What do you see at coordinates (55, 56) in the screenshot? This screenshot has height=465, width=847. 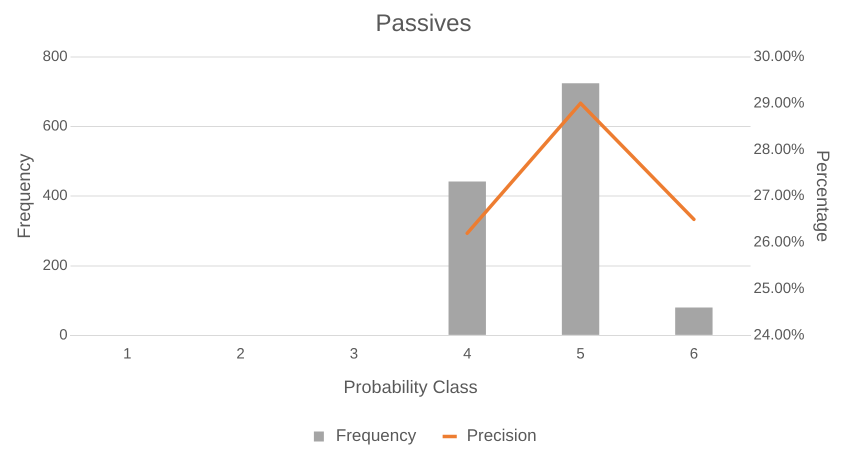 I see `y-tick-label: 800` at bounding box center [55, 56].